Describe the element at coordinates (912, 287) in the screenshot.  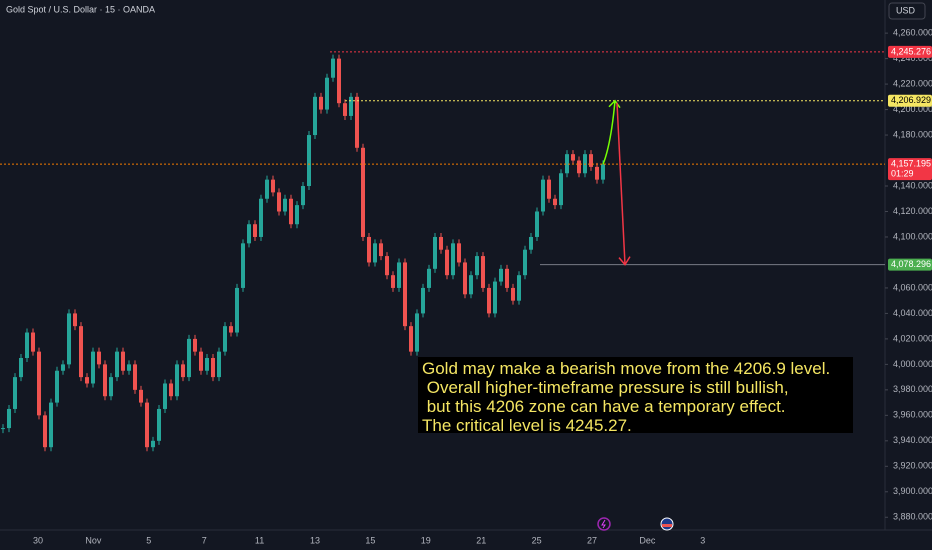
I see `y-tick-label: 4,060.000` at that location.